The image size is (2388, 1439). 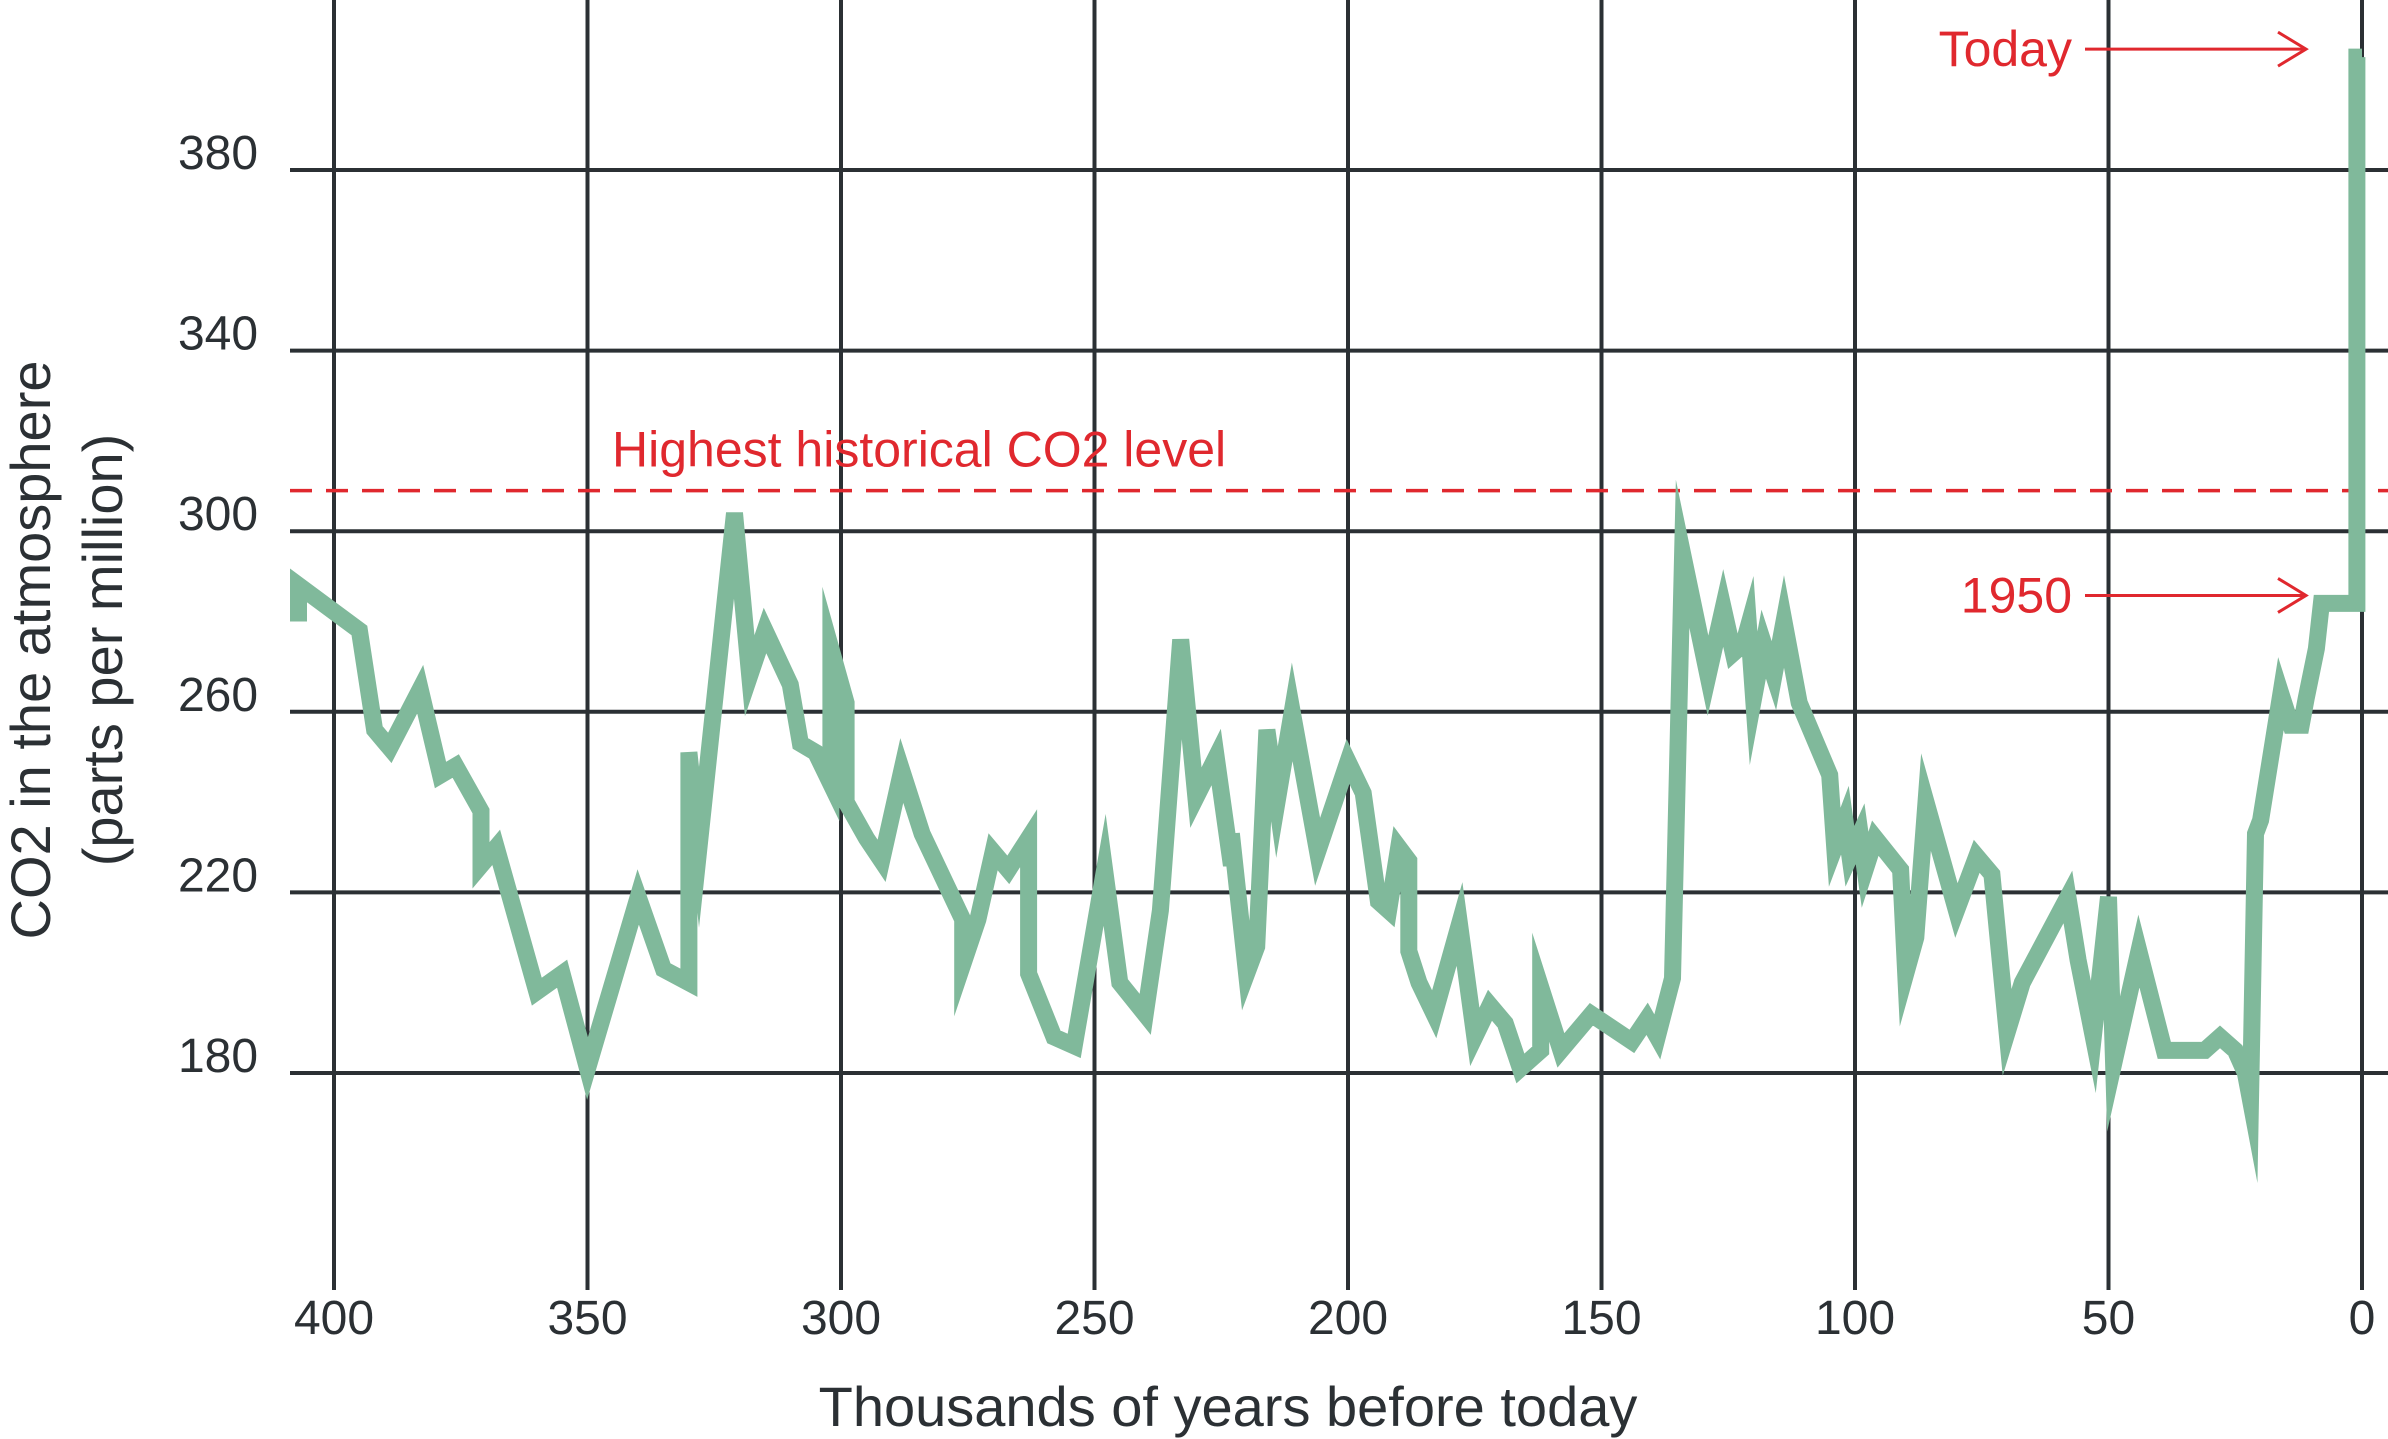 What do you see at coordinates (587, 1318) in the screenshot?
I see `x-tick-label: 350` at bounding box center [587, 1318].